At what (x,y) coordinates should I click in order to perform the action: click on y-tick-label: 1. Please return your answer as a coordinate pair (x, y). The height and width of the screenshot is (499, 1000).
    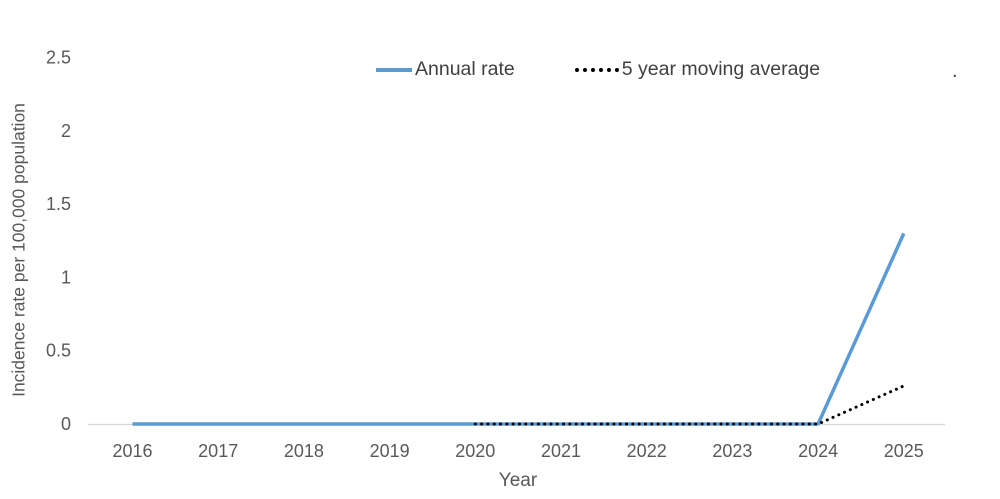
    Looking at the image, I should click on (66, 277).